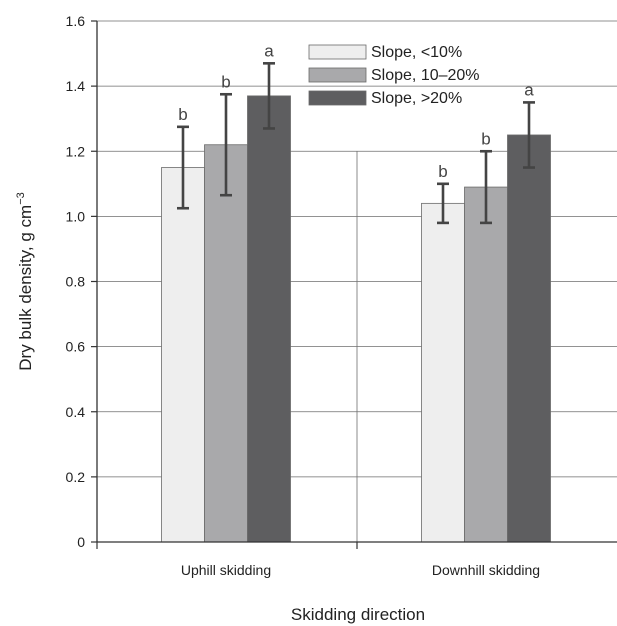 The width and height of the screenshot is (617, 626). Describe the element at coordinates (318, 560) in the screenshot. I see `x-categories-group: Uphill skidding Downhill skidding` at that location.